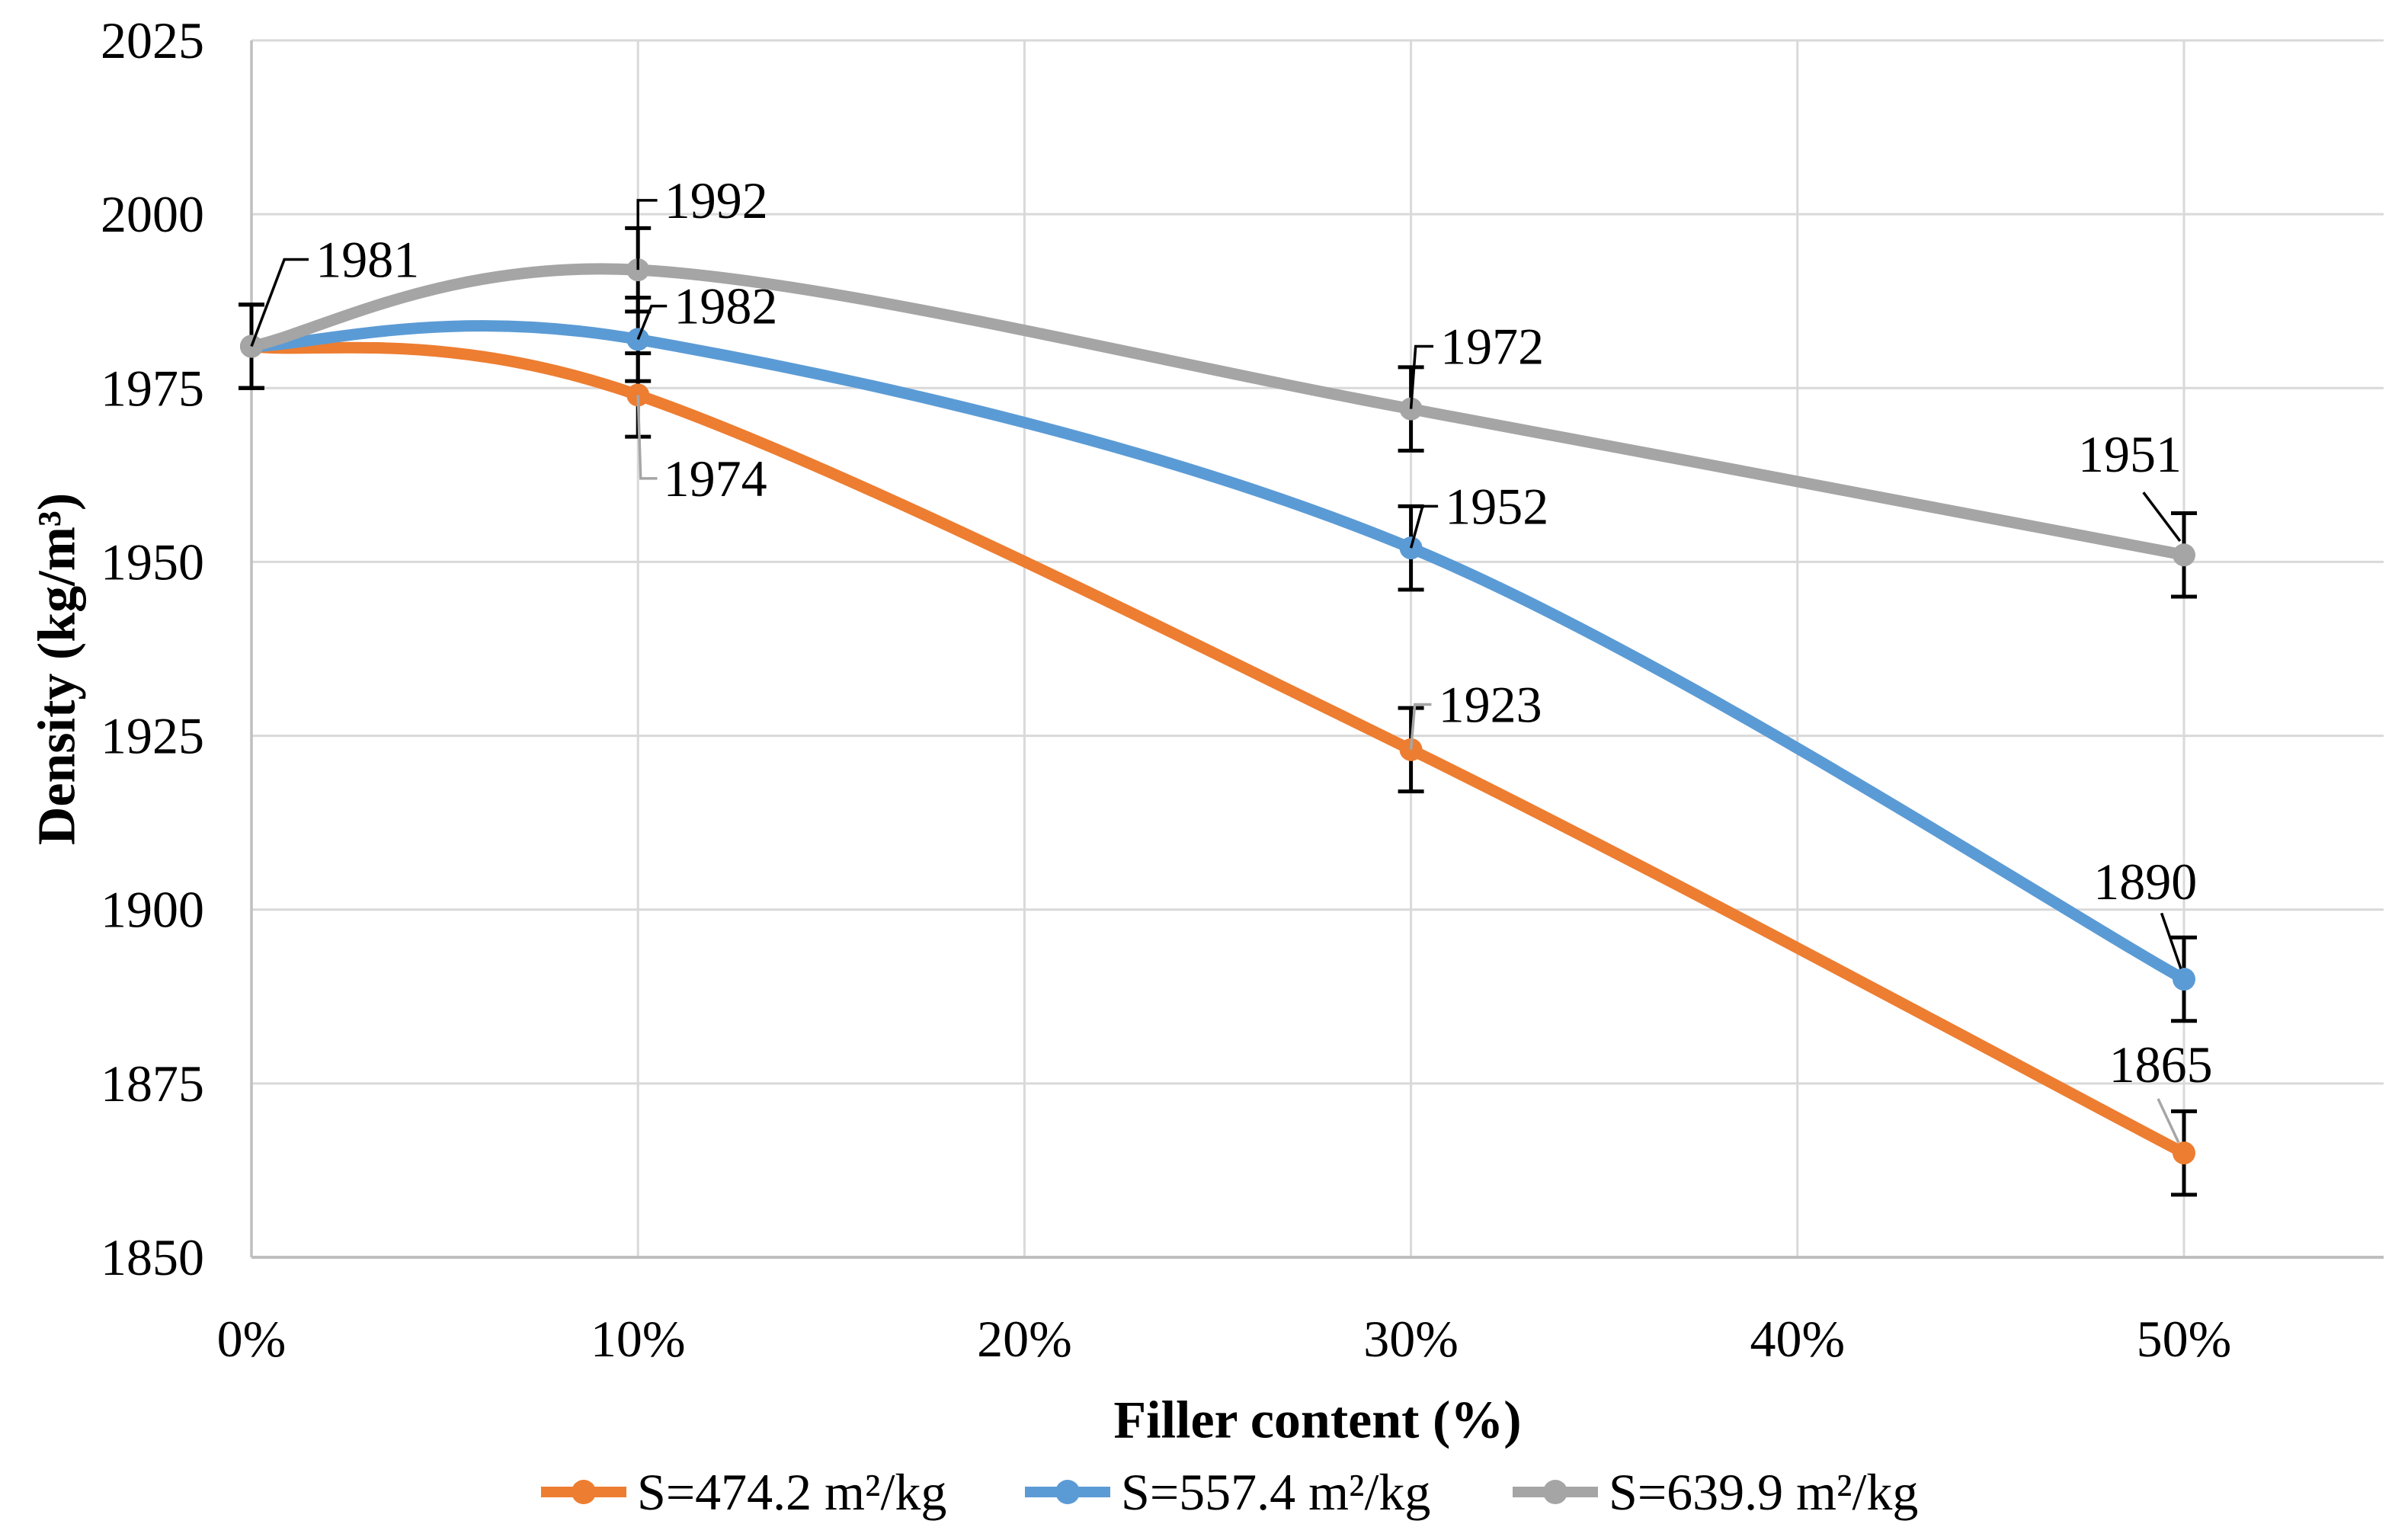 This screenshot has height=1524, width=2408. I want to click on y-tick-label: 1925, so click(152, 736).